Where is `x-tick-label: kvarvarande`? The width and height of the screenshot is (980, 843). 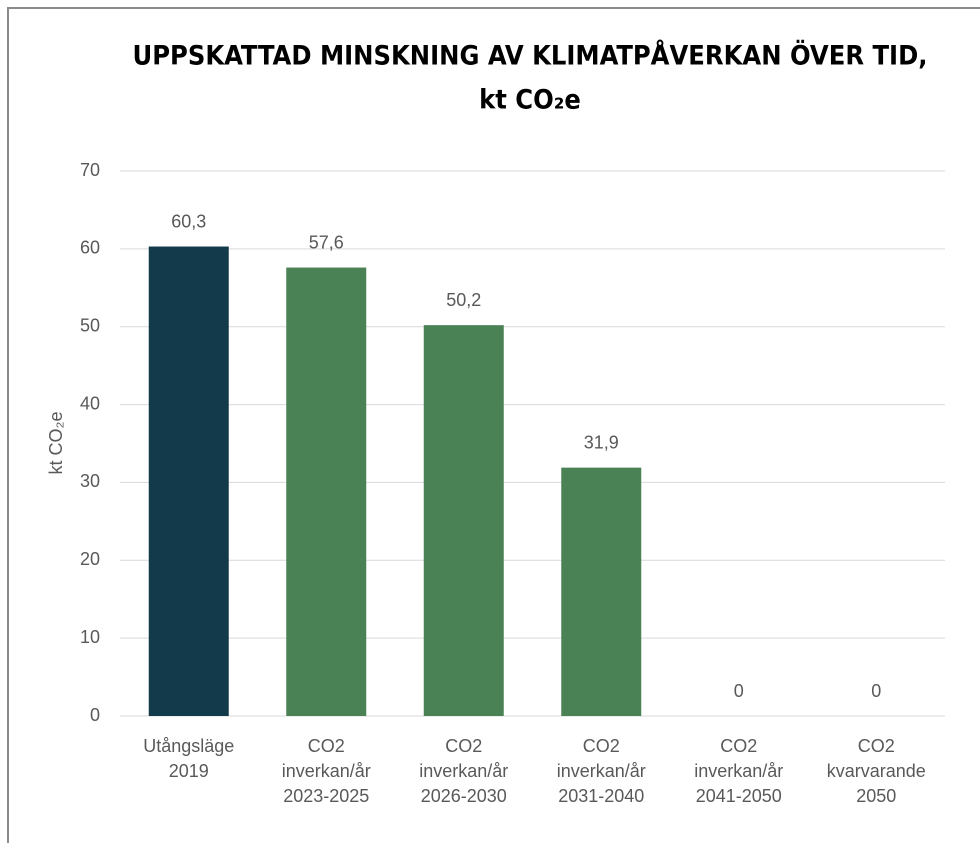 x-tick-label: kvarvarande is located at coordinates (876, 771).